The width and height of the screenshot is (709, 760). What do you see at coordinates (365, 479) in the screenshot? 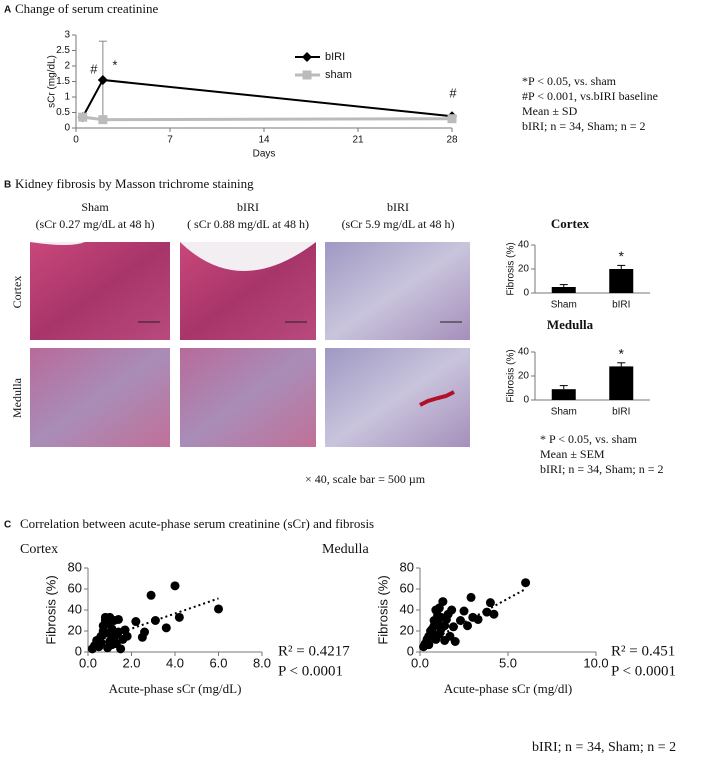
I see `caption: × 40, scale bar = 500 µm` at bounding box center [365, 479].